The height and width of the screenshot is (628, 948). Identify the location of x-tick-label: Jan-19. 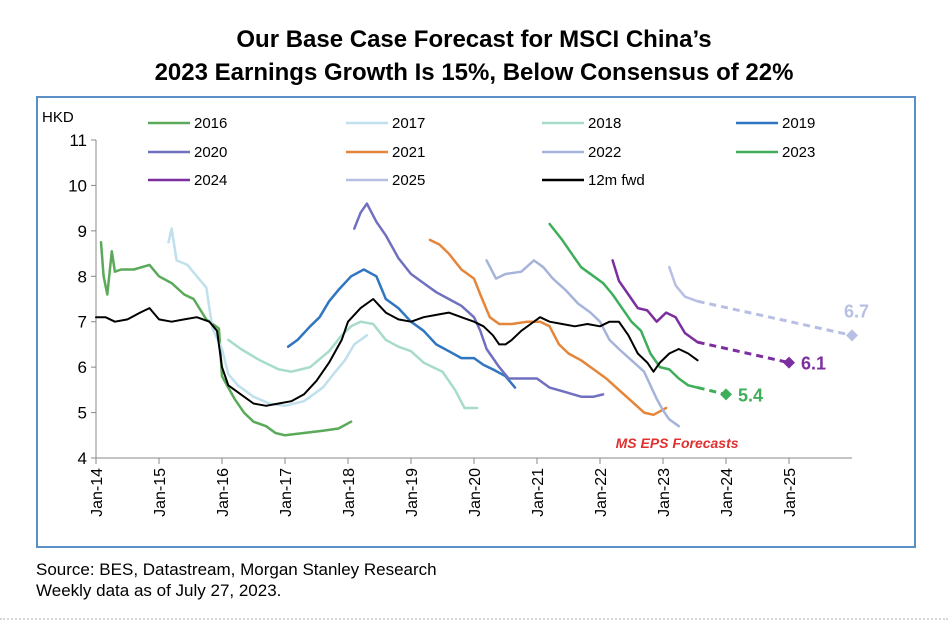
(412, 492).